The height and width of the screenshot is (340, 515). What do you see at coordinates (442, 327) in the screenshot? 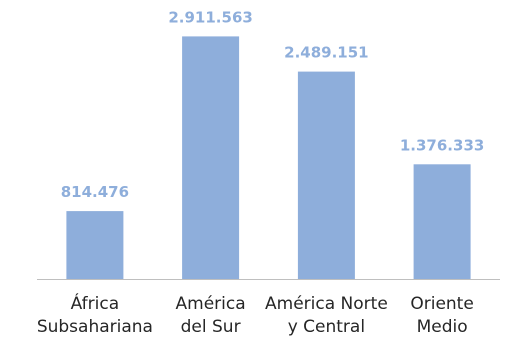
I see `category-label-3-line-1: Medio` at bounding box center [442, 327].